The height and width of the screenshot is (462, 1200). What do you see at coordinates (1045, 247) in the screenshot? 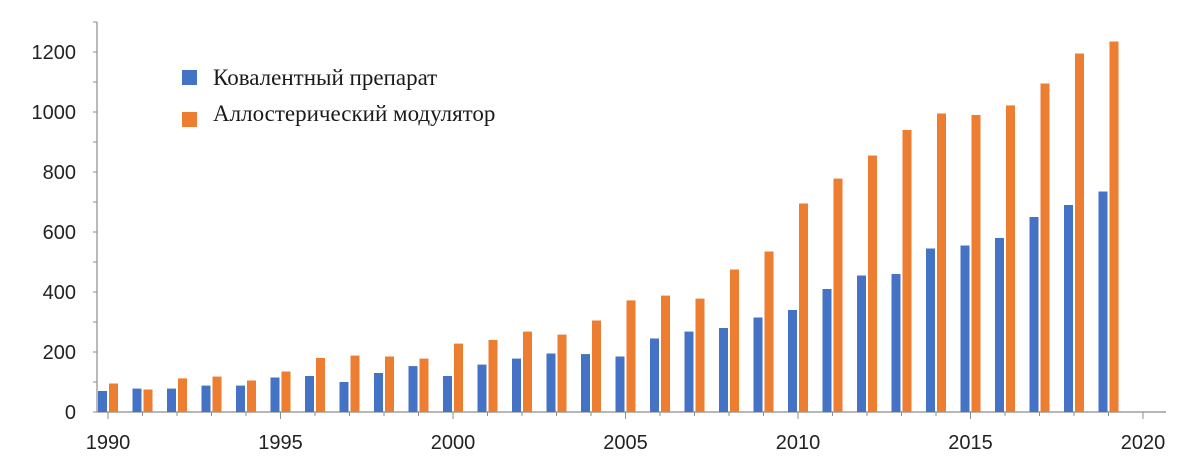
I see `bar-allosteric-2017` at bounding box center [1045, 247].